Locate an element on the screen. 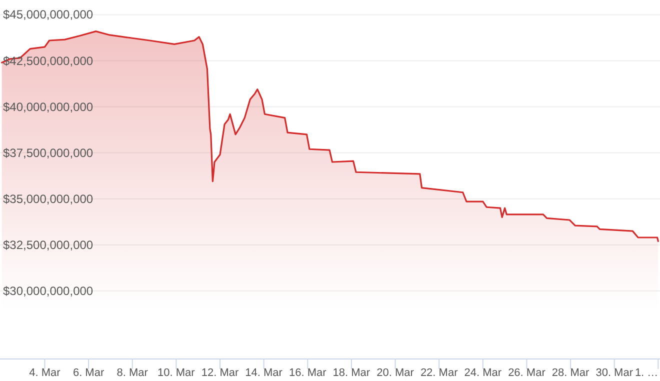 This screenshot has width=660, height=381. x-tick-label: 16. Mar is located at coordinates (307, 373).